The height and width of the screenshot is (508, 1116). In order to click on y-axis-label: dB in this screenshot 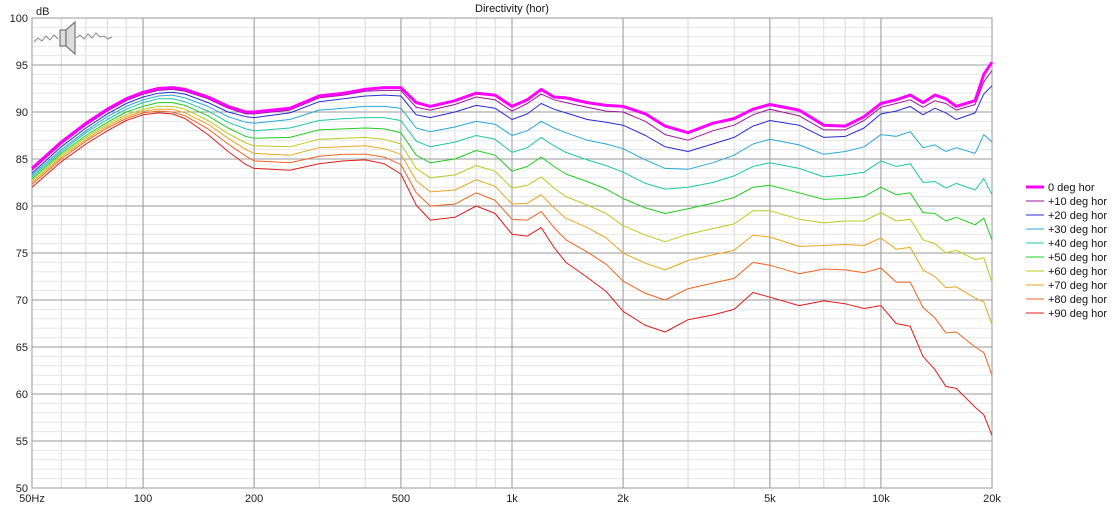, I will do `click(42, 12)`.